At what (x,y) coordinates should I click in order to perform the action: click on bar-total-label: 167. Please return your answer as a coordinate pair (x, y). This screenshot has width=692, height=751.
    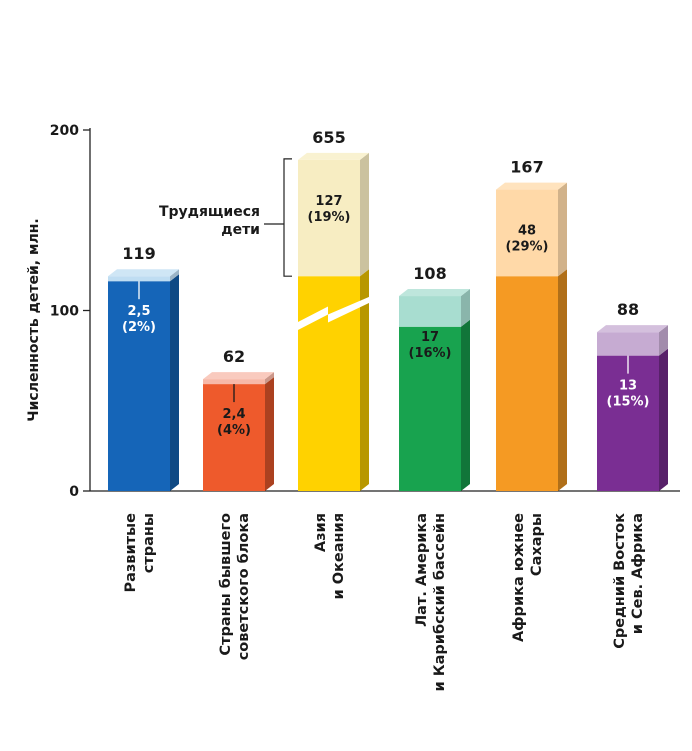
    Looking at the image, I should click on (526, 167).